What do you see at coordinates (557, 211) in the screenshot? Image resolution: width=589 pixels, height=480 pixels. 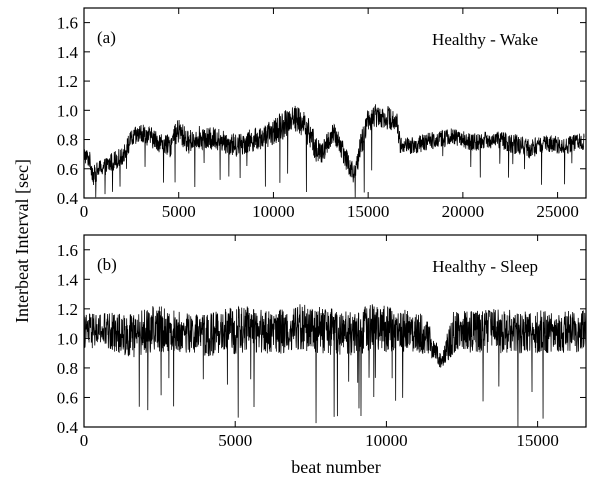 I see `x-tick-label: 25000` at bounding box center [557, 211].